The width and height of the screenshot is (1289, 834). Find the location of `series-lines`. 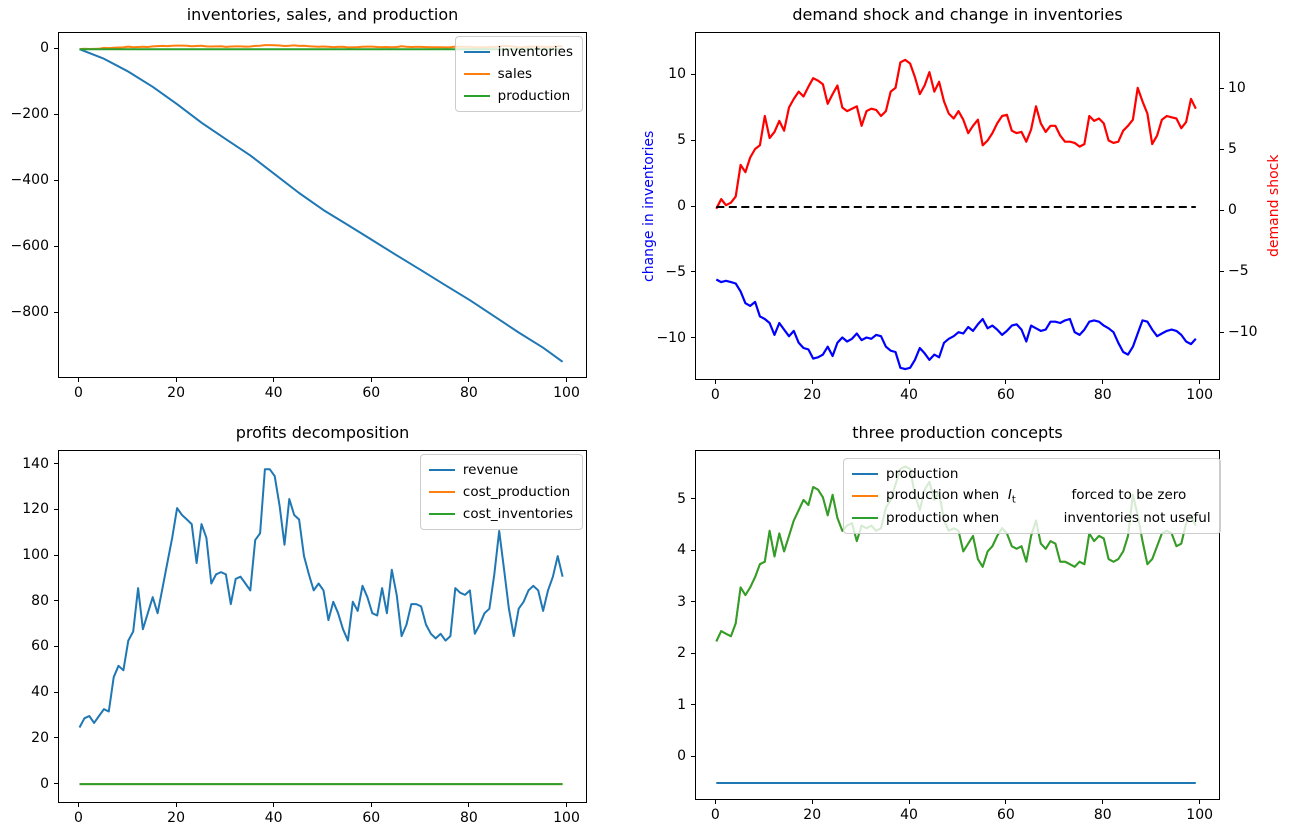

series-lines is located at coordinates (321, 627).